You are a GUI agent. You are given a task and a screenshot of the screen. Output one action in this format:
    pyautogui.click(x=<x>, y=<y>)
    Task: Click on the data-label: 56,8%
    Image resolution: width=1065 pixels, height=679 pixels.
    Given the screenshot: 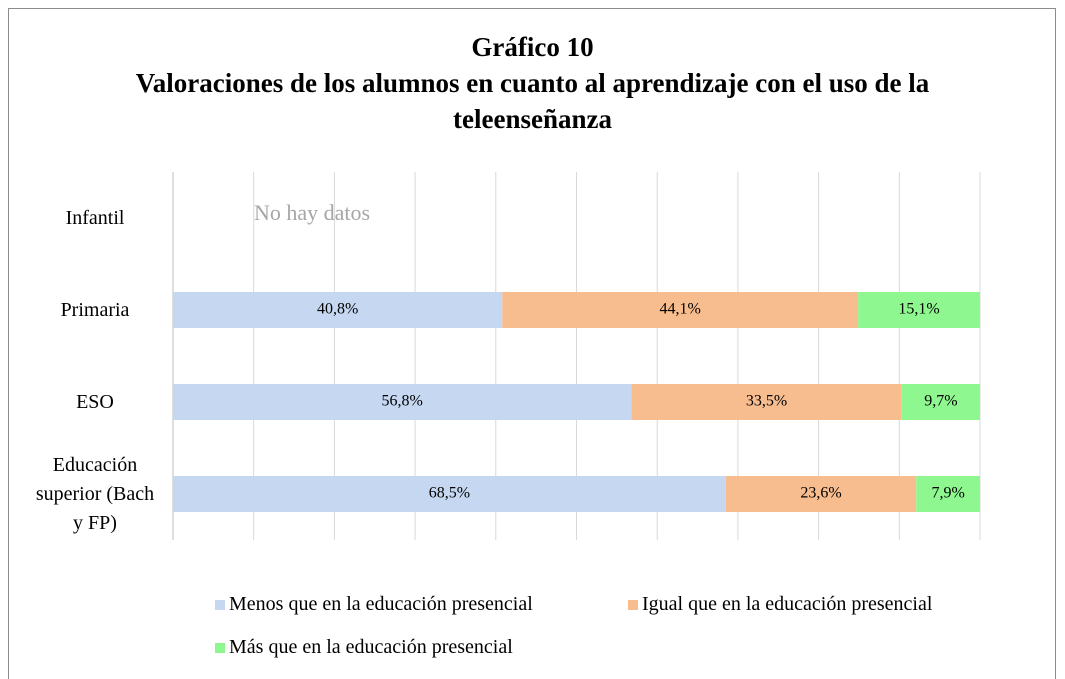 What is the action you would take?
    pyautogui.click(x=402, y=401)
    